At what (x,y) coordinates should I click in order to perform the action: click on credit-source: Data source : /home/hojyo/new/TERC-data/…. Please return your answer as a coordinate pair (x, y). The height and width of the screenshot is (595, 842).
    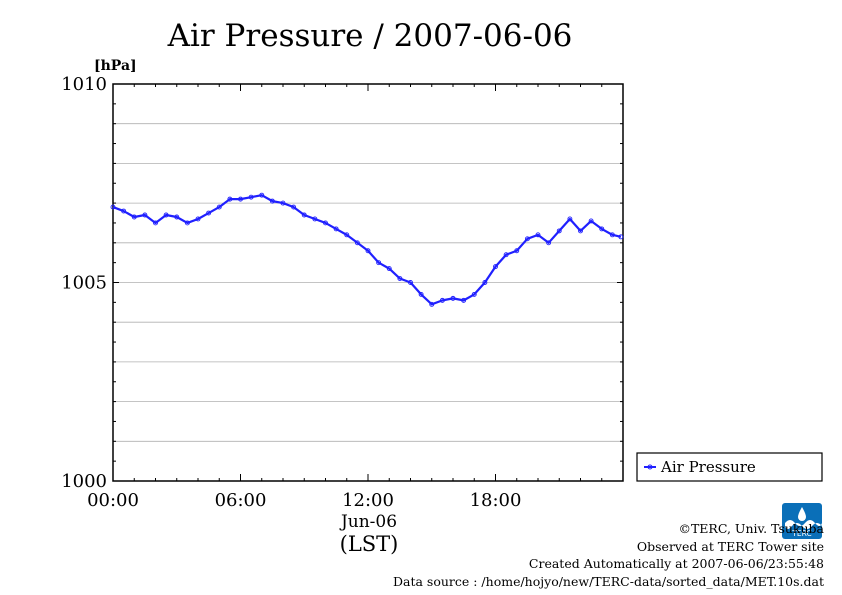
    Looking at the image, I should click on (608, 581).